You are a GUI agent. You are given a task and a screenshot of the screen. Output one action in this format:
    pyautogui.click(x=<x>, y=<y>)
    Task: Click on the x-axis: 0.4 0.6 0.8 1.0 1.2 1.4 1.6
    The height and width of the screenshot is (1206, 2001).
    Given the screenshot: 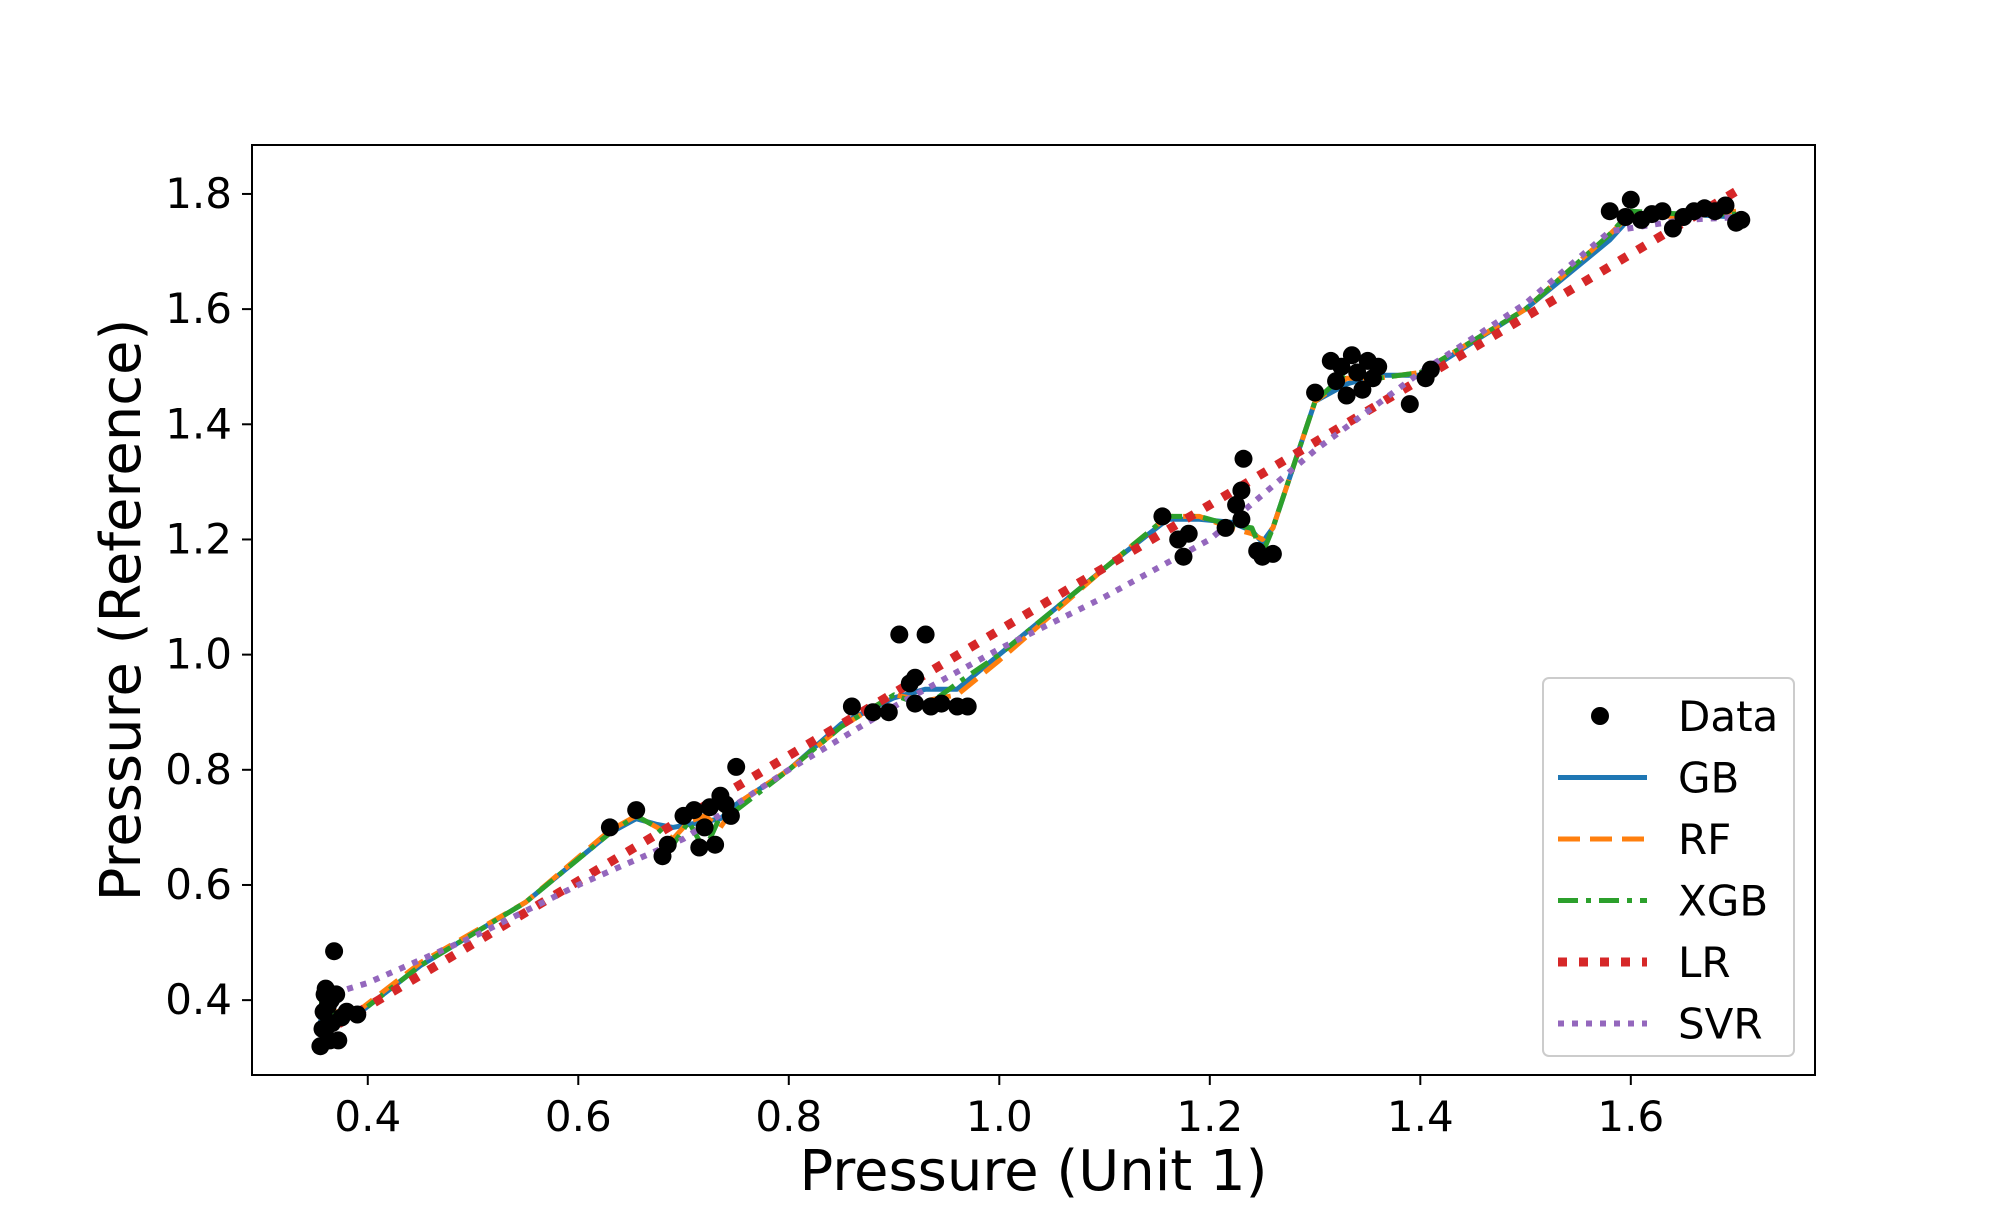 What is the action you would take?
    pyautogui.click(x=999, y=1108)
    